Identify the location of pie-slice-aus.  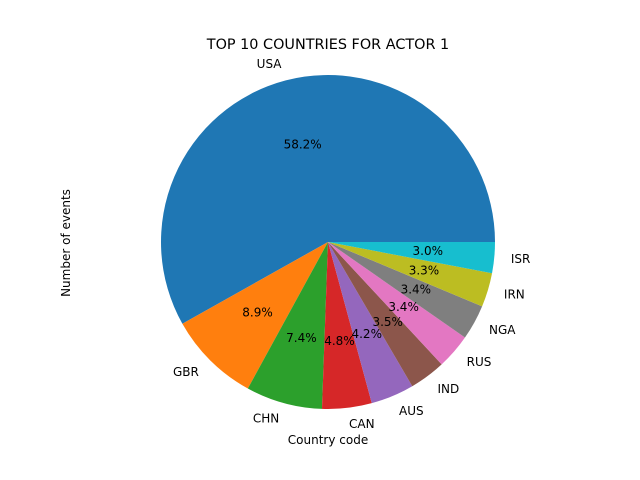
(370, 323).